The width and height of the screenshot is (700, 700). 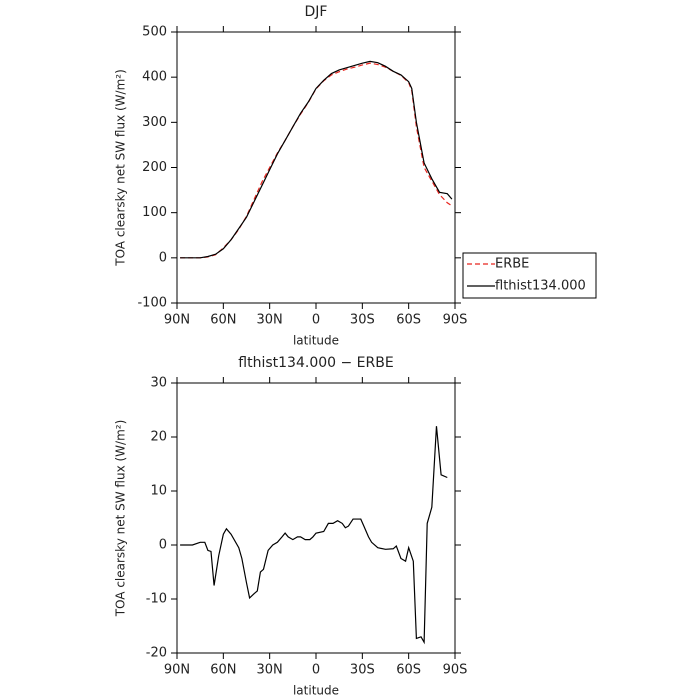 What do you see at coordinates (512, 264) in the screenshot?
I see `legend-label: ERBE` at bounding box center [512, 264].